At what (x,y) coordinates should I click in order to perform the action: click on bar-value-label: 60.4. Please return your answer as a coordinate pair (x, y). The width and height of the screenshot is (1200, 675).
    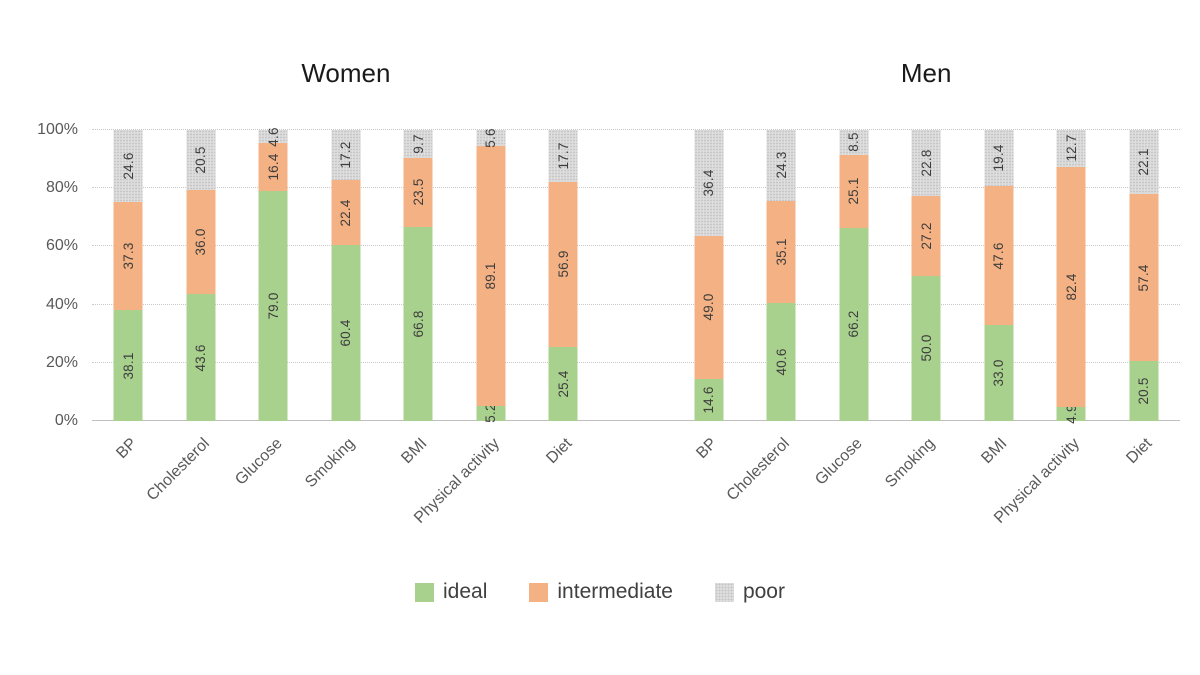
    Looking at the image, I should click on (346, 333).